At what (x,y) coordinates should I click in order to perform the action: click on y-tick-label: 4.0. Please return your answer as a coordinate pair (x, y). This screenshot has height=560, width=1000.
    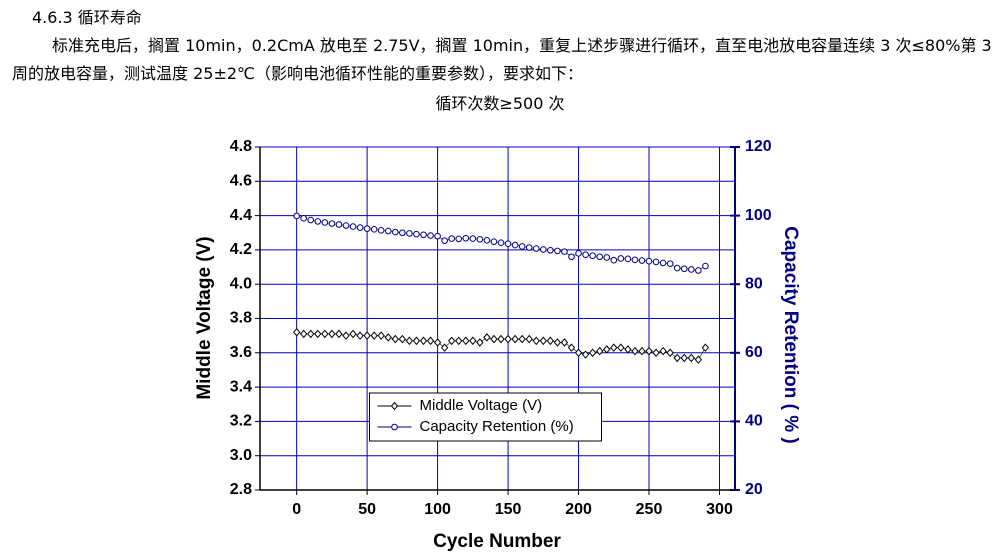
    Looking at the image, I should click on (241, 283).